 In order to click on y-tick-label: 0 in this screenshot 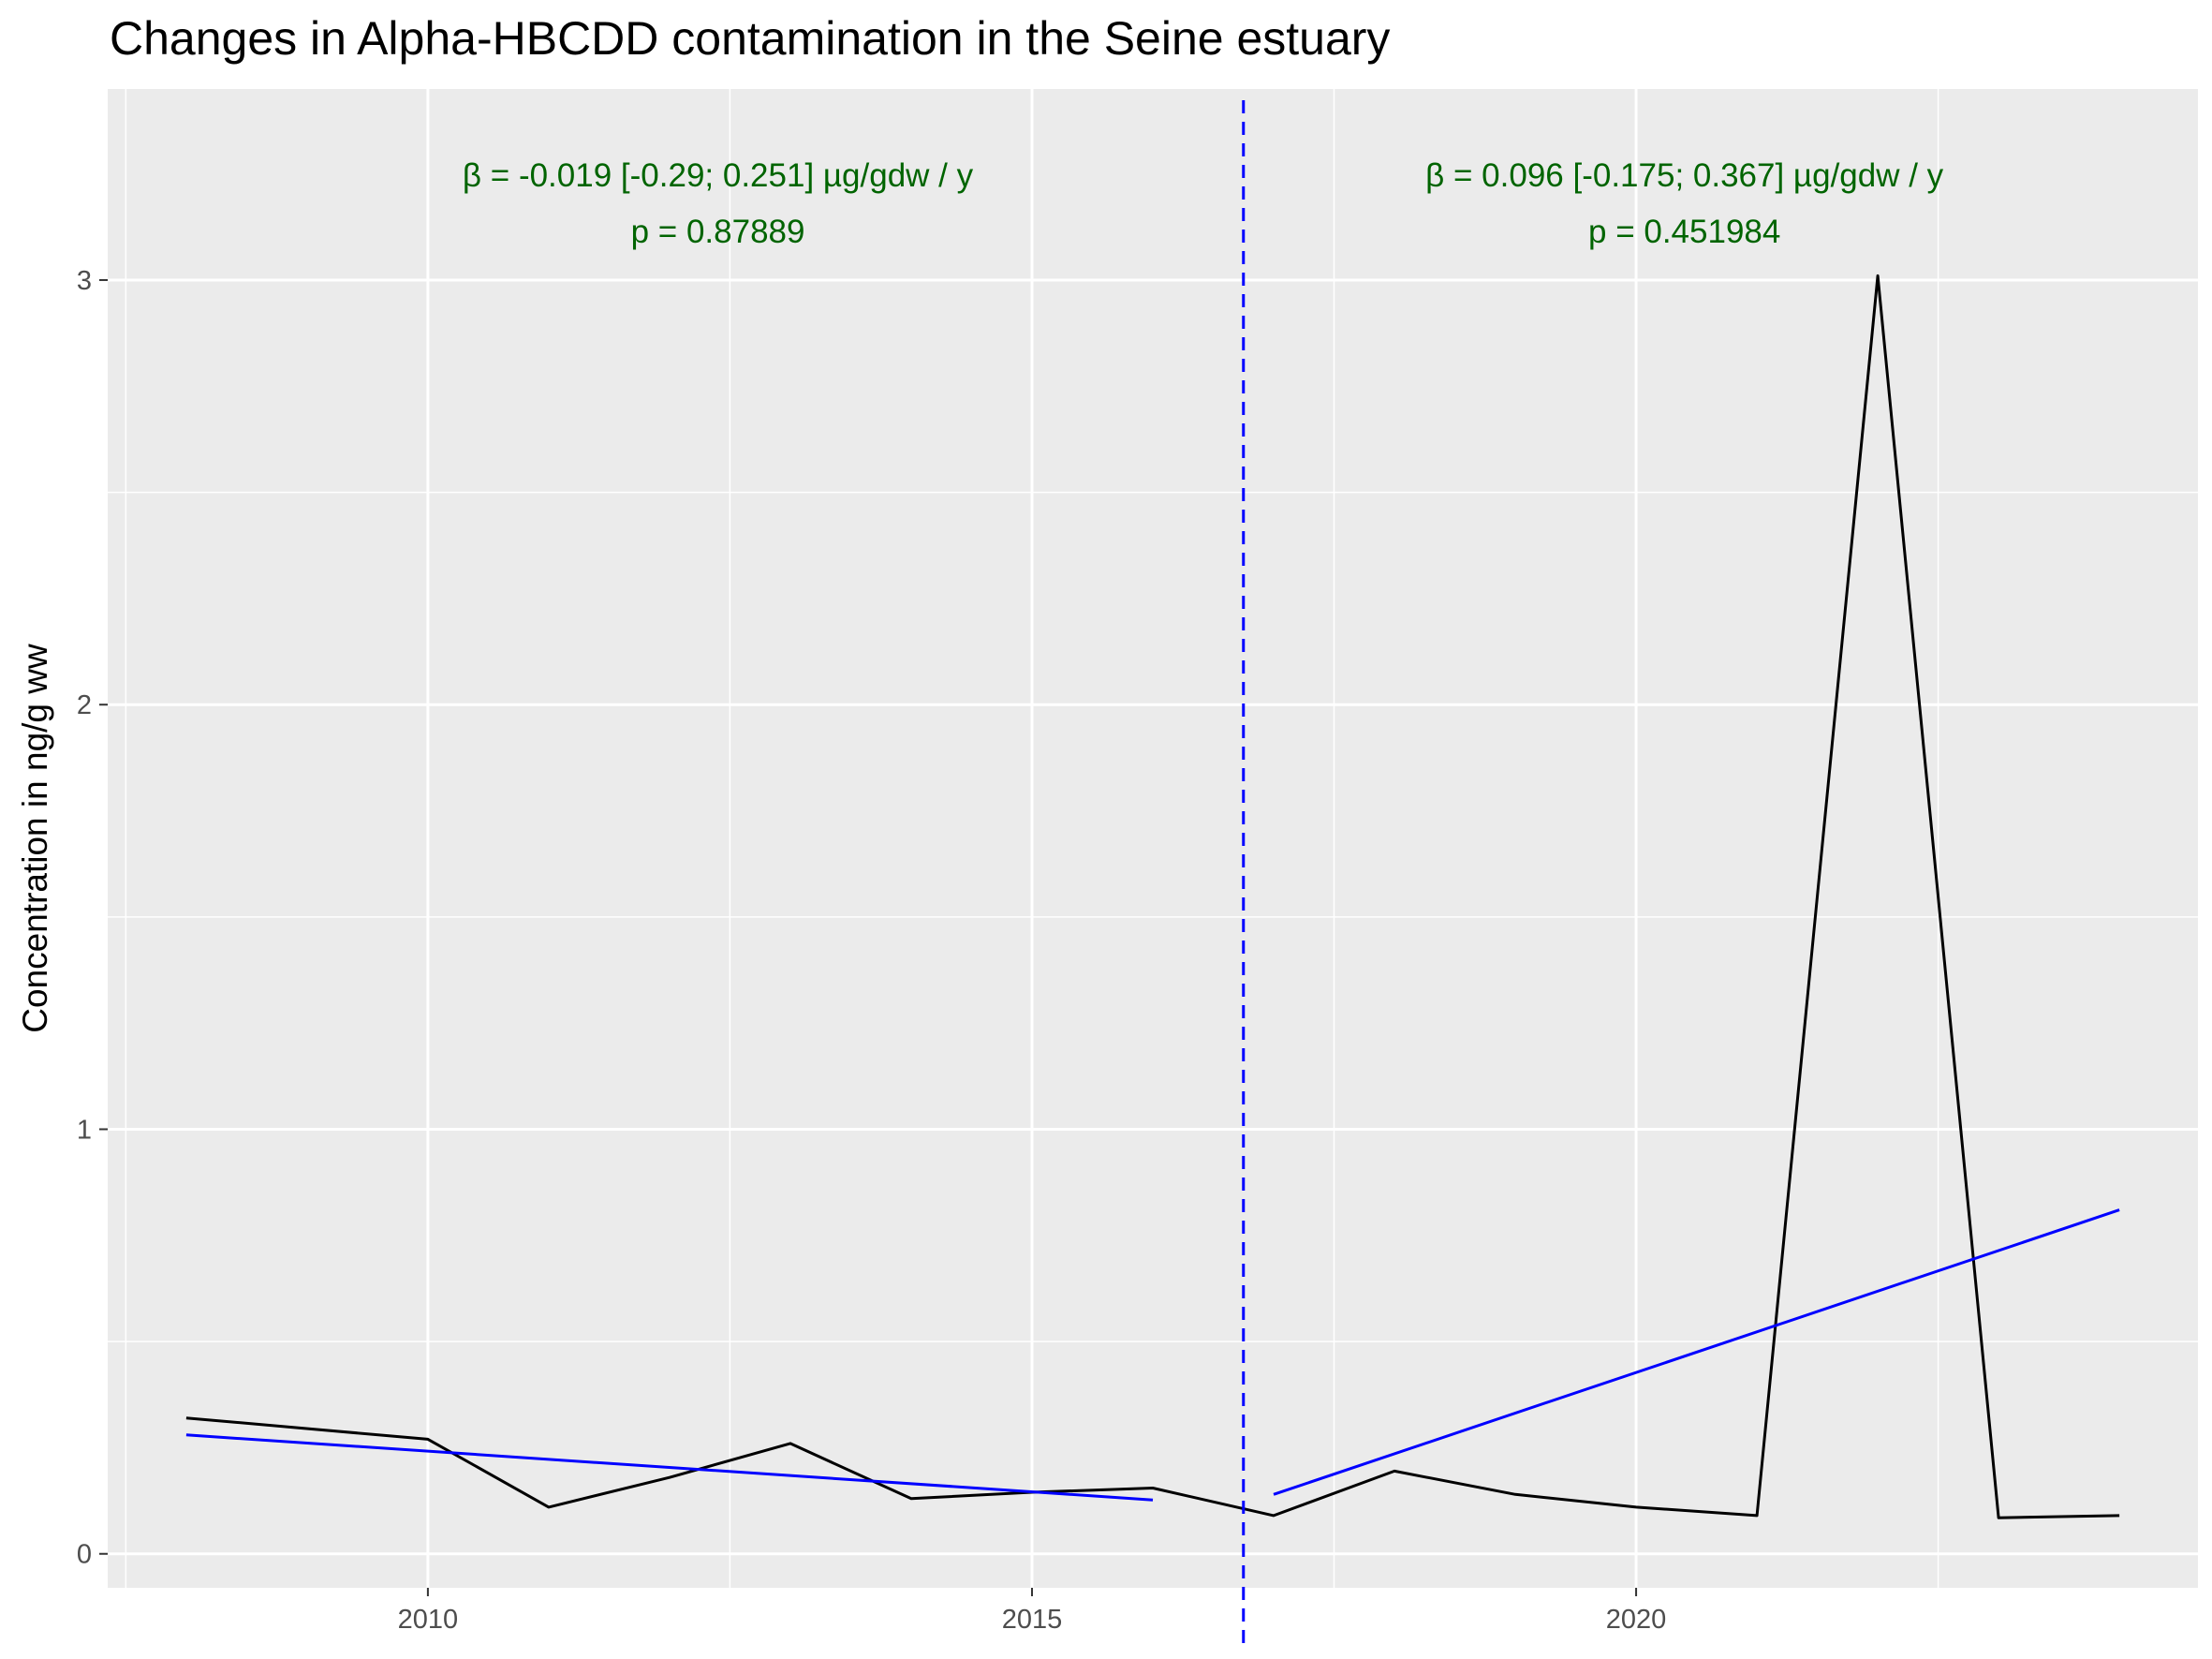, I will do `click(84, 1555)`.